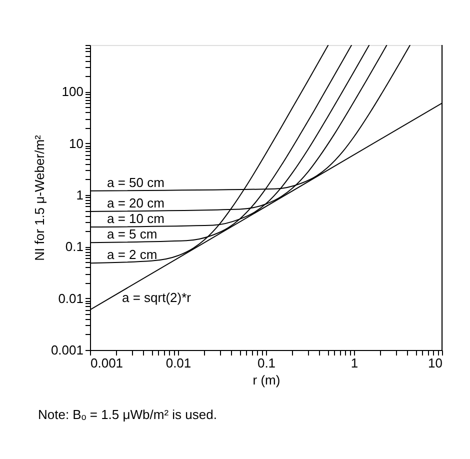 The height and width of the screenshot is (459, 470). What do you see at coordinates (135, 202) in the screenshot?
I see `series-label: a = 20 cm` at bounding box center [135, 202].